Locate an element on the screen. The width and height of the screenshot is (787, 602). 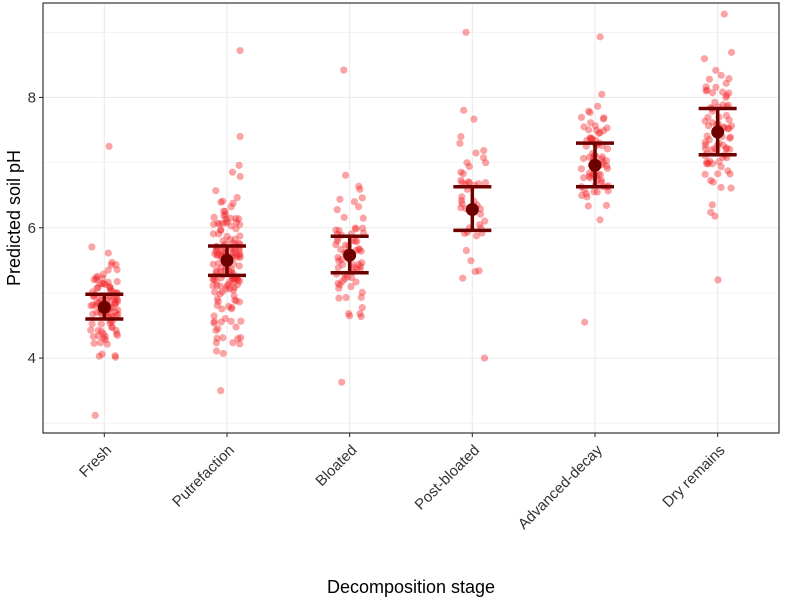
x-tick-label: Putrefaction is located at coordinates (203, 476).